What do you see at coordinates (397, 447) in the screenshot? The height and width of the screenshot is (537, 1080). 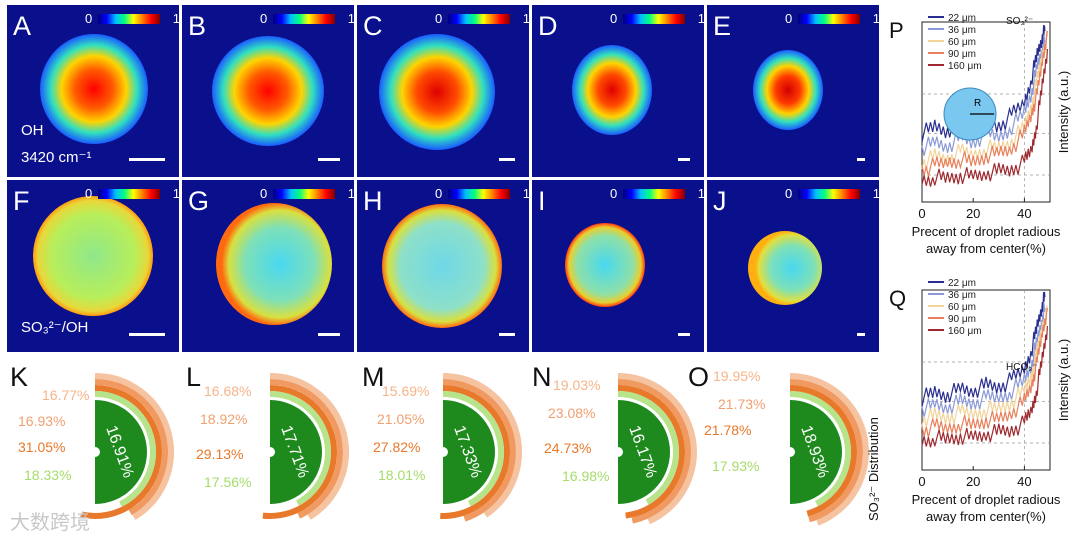 I see `donut-m-value-3: 27.82%` at bounding box center [397, 447].